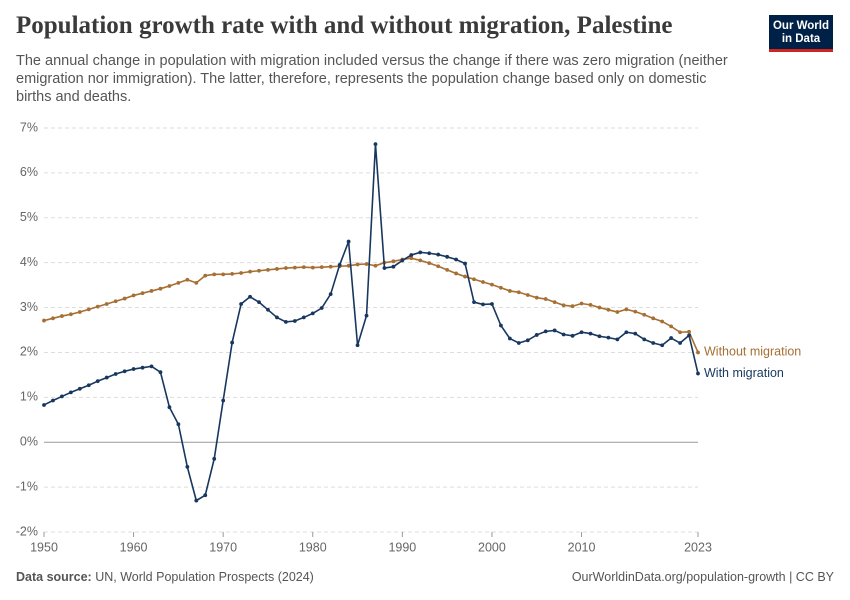  What do you see at coordinates (29, 127) in the screenshot?
I see `y-tick-label: 7%` at bounding box center [29, 127].